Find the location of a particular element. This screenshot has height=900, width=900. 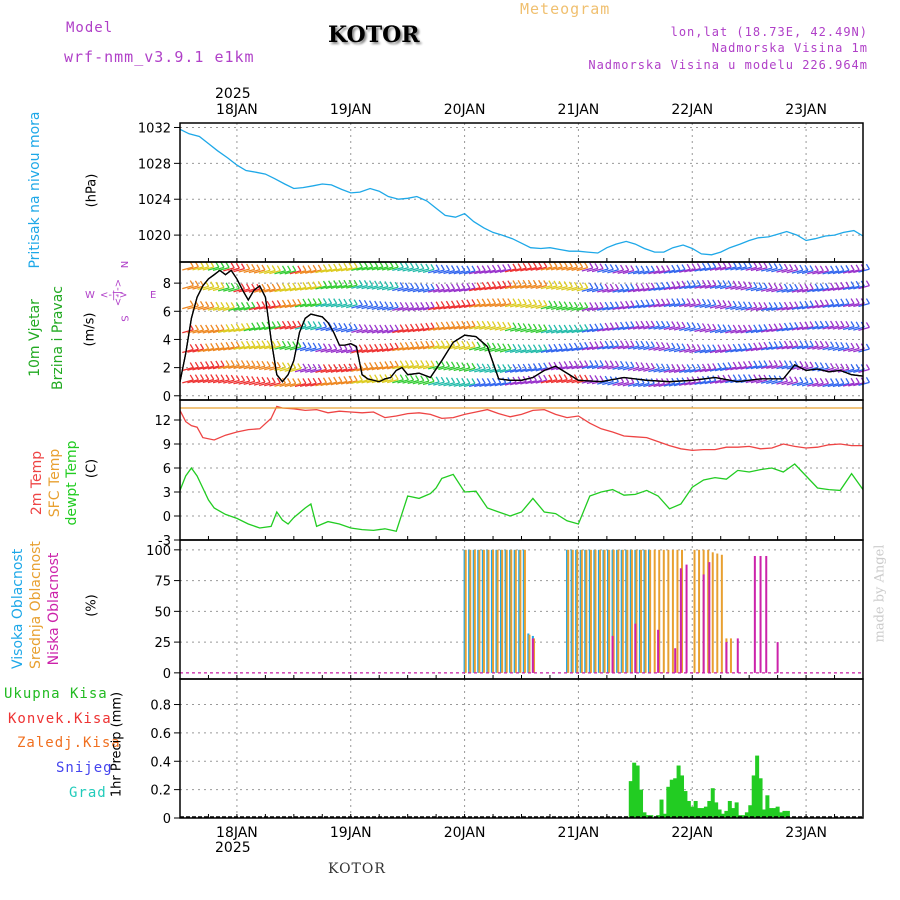

bar-high_cloud is located at coordinates (482, 611).